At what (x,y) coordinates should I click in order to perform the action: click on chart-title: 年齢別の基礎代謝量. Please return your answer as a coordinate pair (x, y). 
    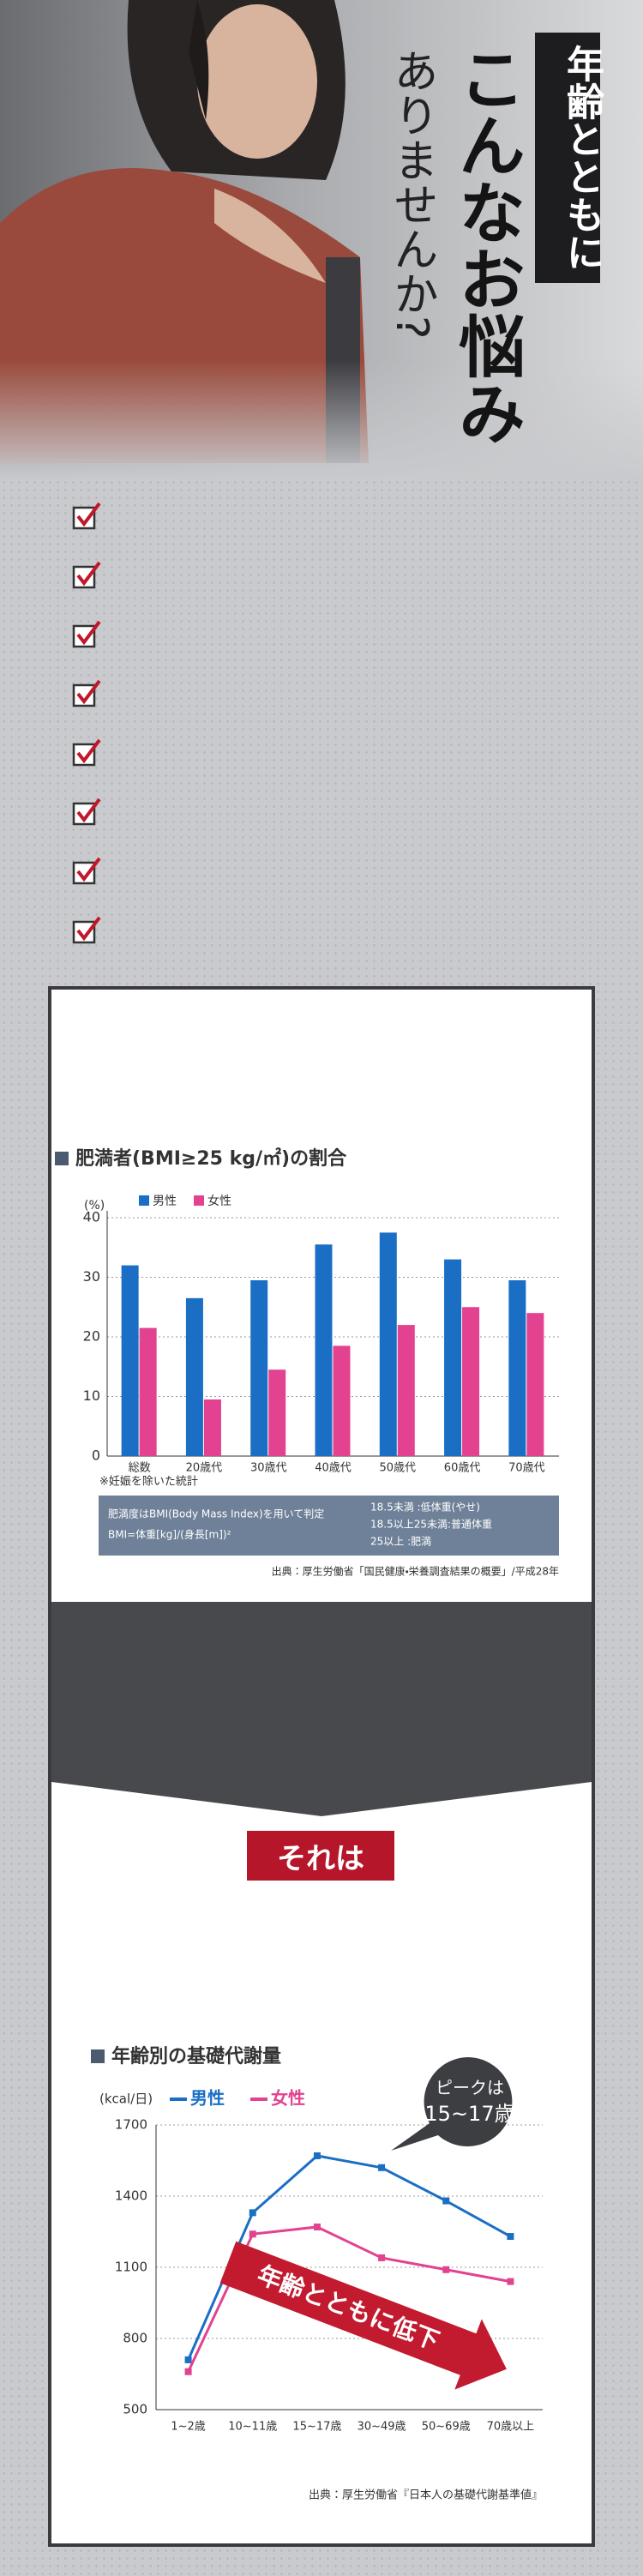
    Looking at the image, I should click on (196, 2056).